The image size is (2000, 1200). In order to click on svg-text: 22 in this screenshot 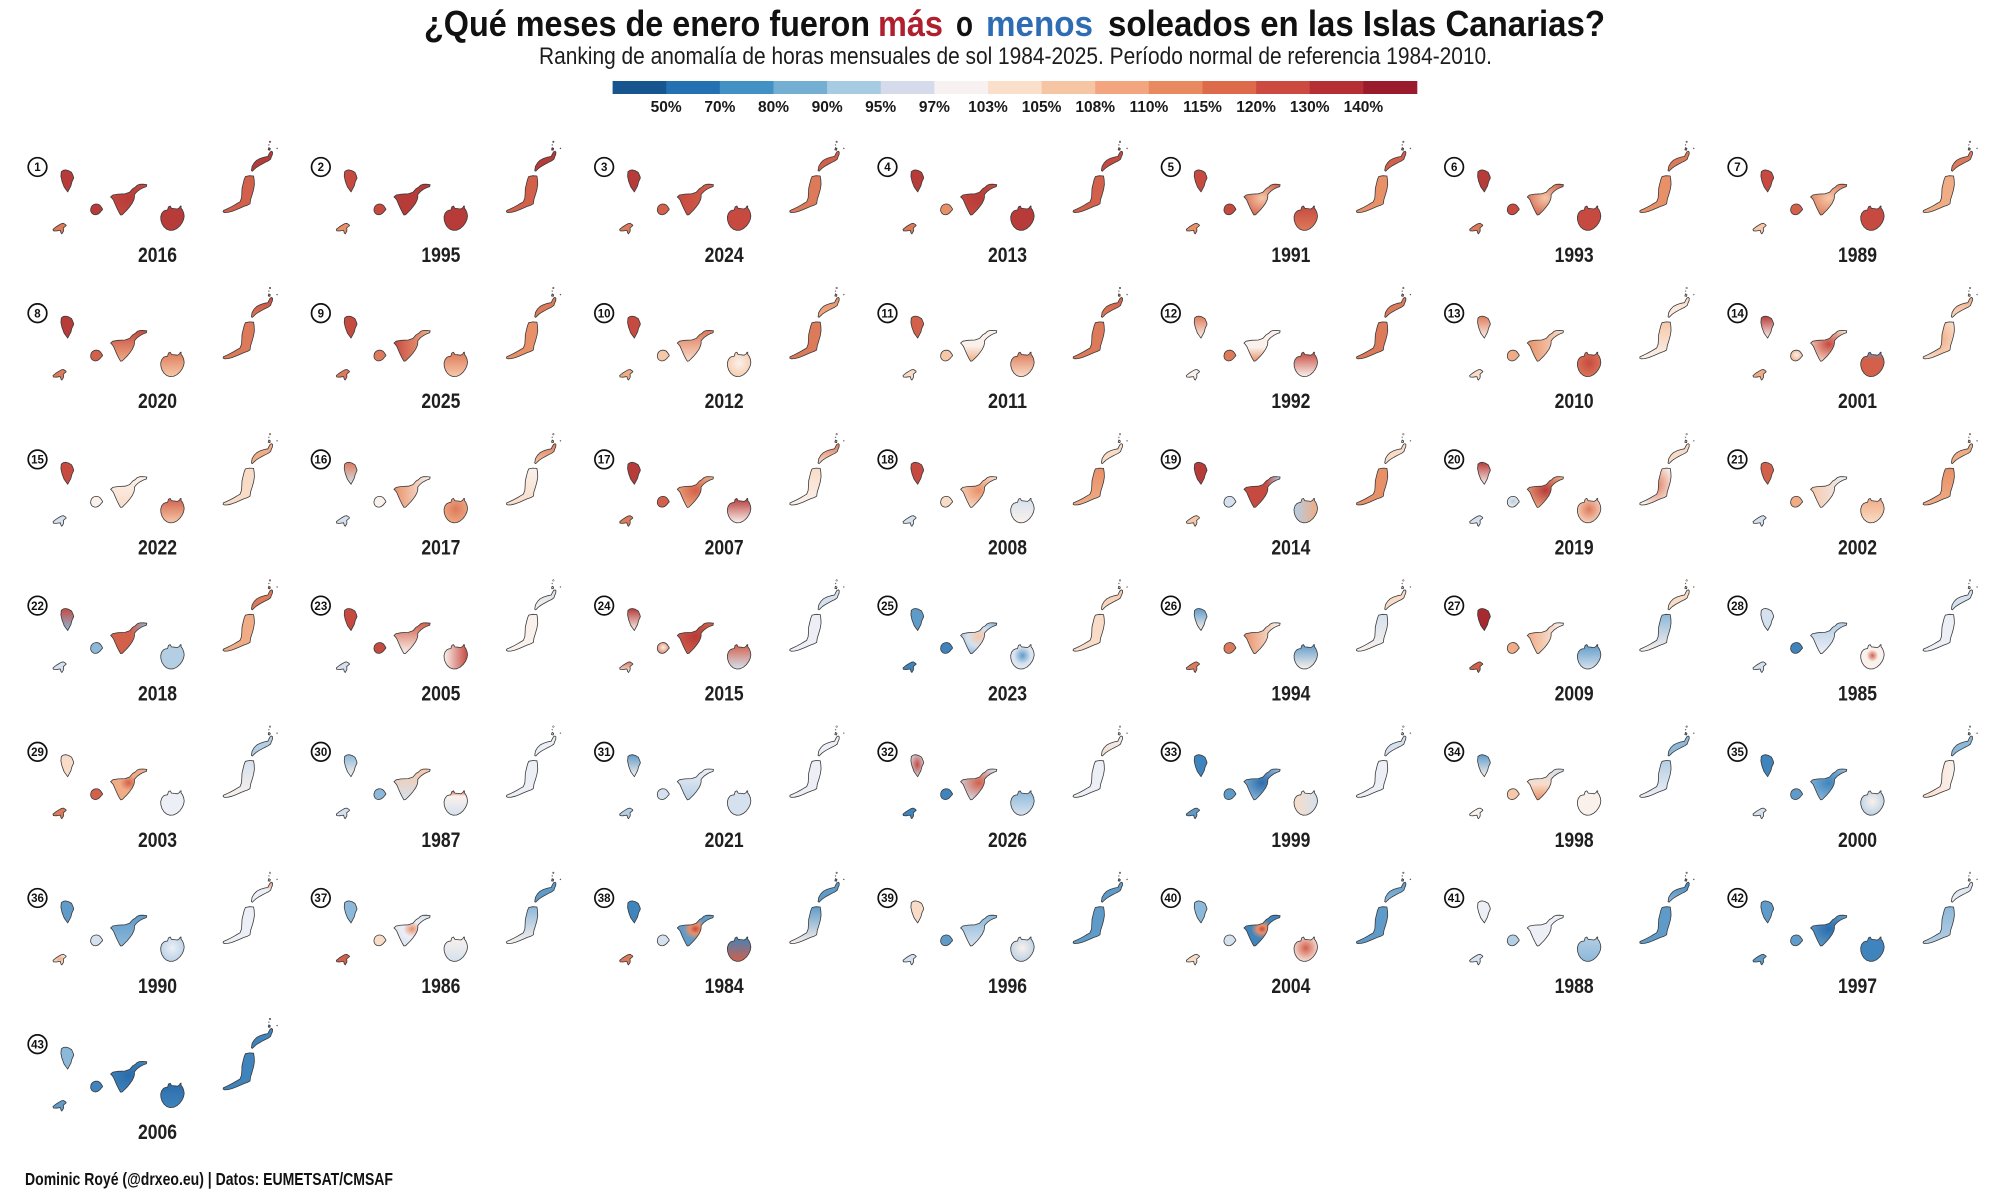, I will do `click(37, 607)`.